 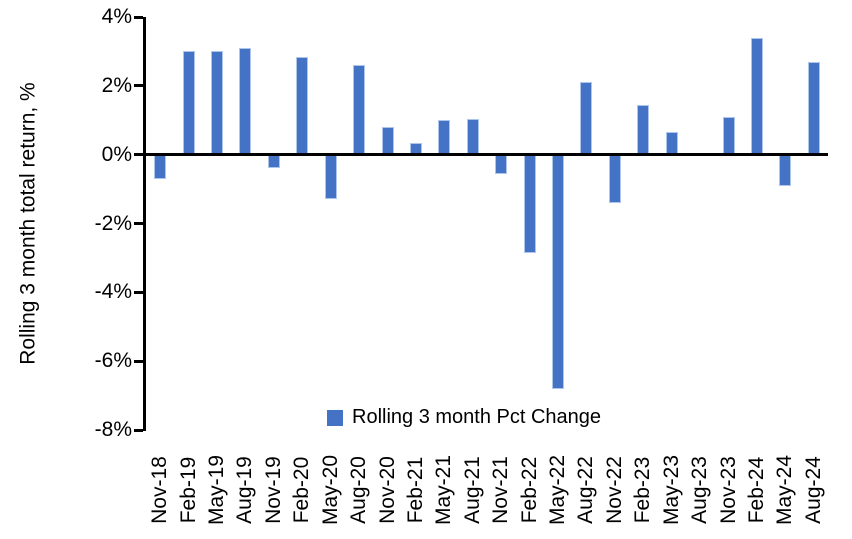 I want to click on y-axis-line, so click(x=144, y=224).